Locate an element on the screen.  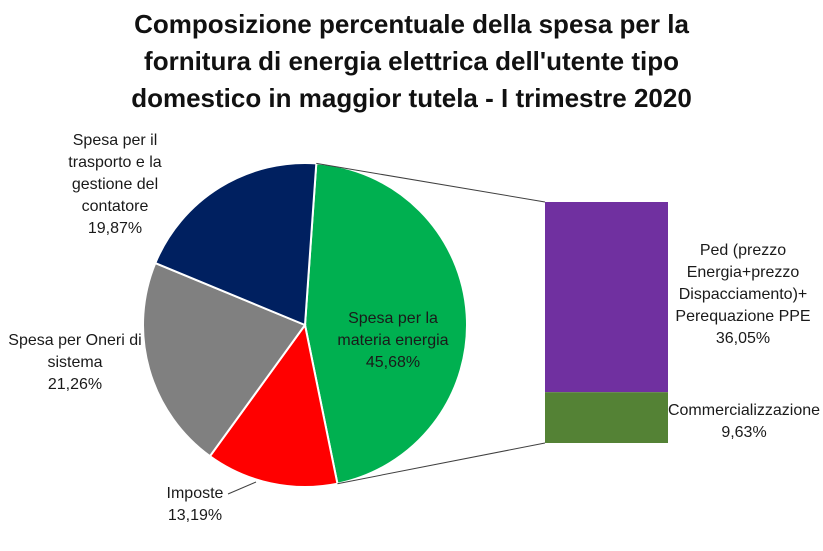
slice-value-trasporto: 19,87% is located at coordinates (115, 228).